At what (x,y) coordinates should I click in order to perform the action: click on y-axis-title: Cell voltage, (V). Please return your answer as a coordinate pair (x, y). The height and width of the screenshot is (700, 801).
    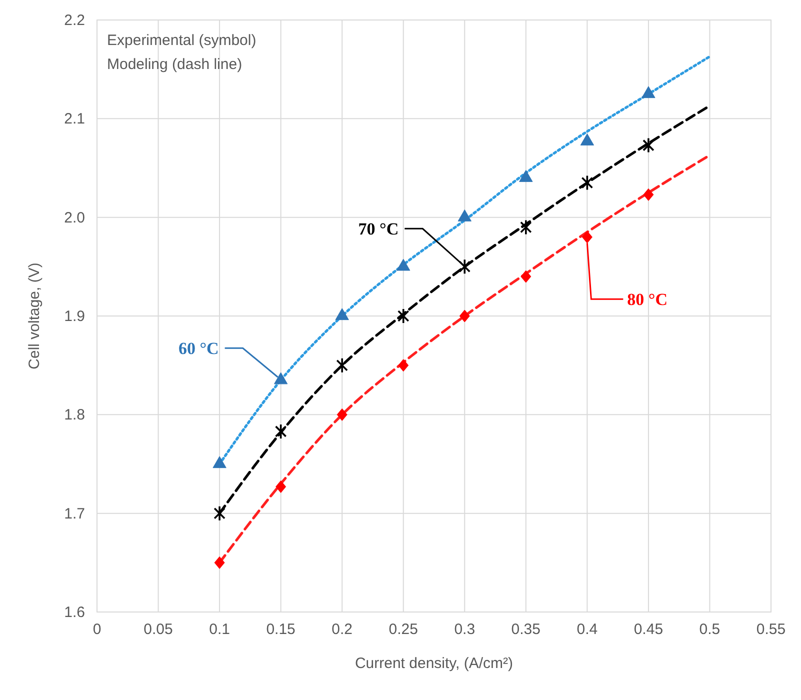
    Looking at the image, I should click on (34, 316).